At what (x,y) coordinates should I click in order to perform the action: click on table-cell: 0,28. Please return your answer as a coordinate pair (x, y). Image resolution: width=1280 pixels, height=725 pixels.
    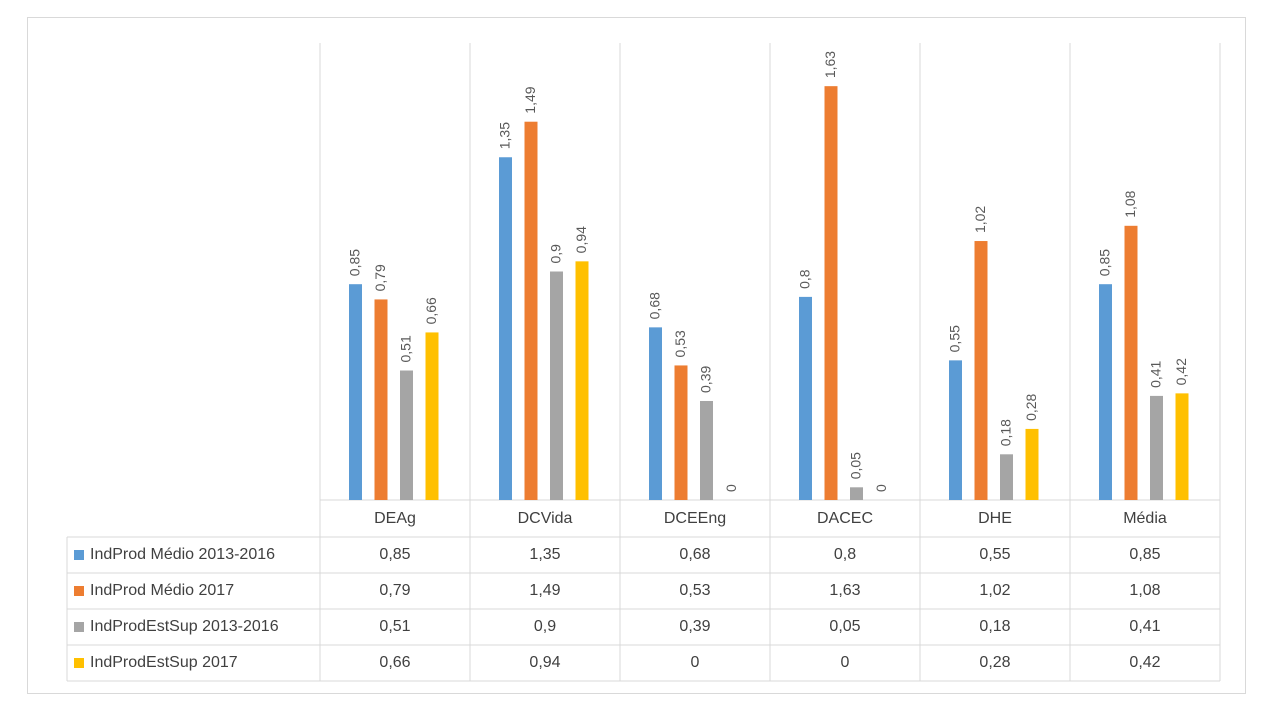
    Looking at the image, I should click on (994, 662).